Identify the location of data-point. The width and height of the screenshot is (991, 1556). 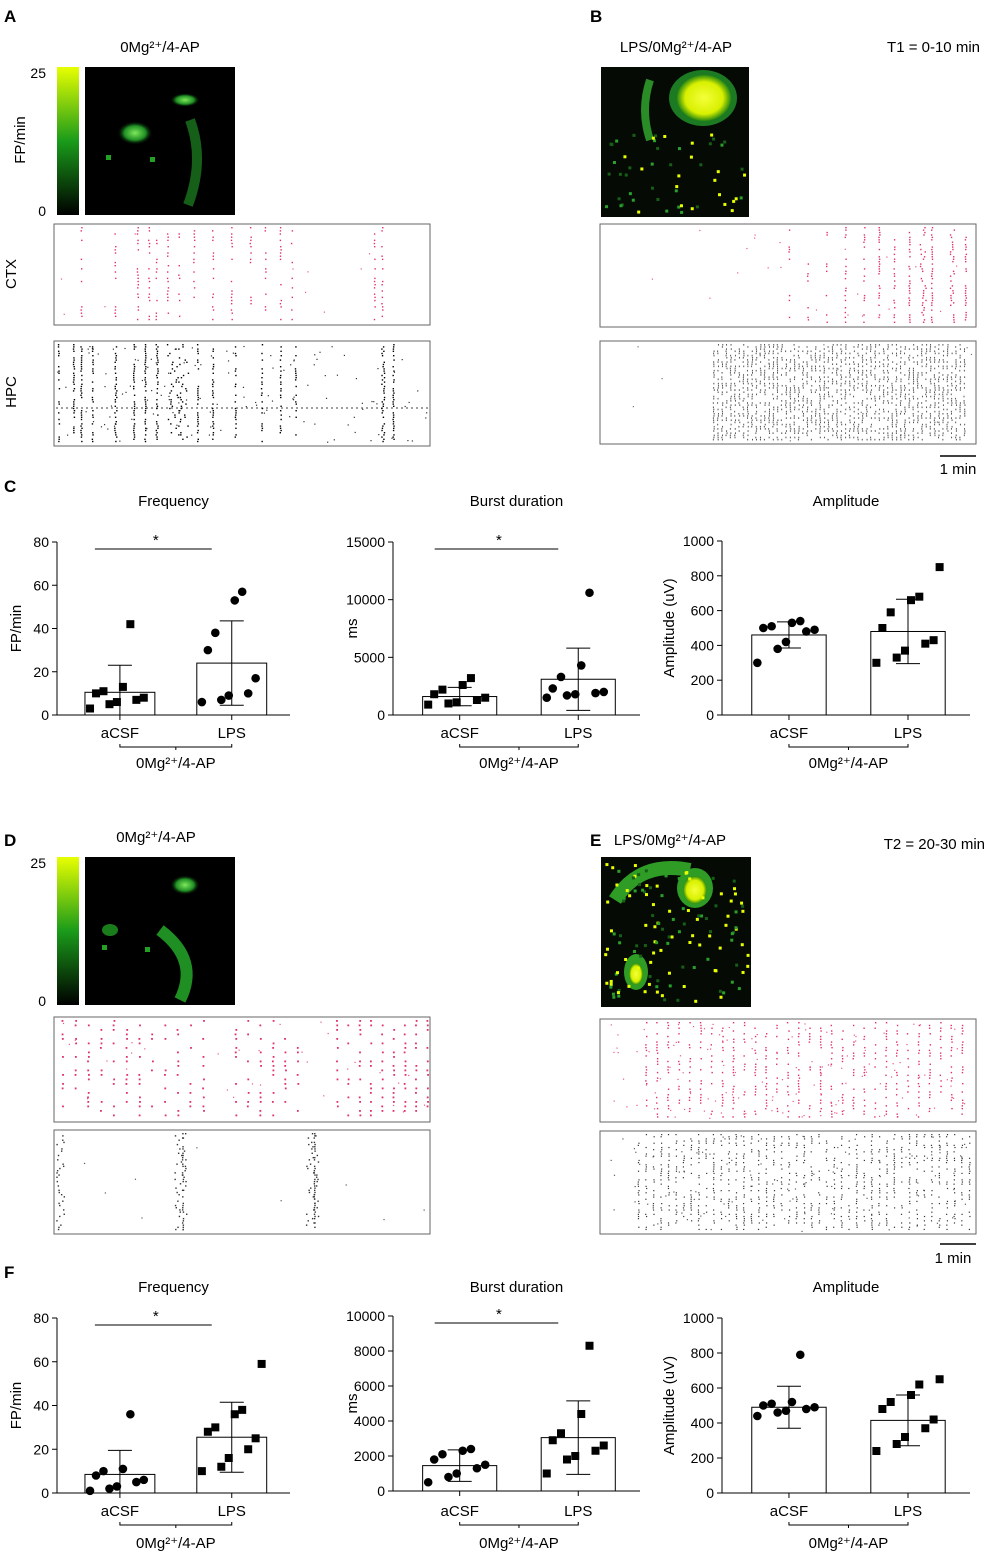
(567, 695).